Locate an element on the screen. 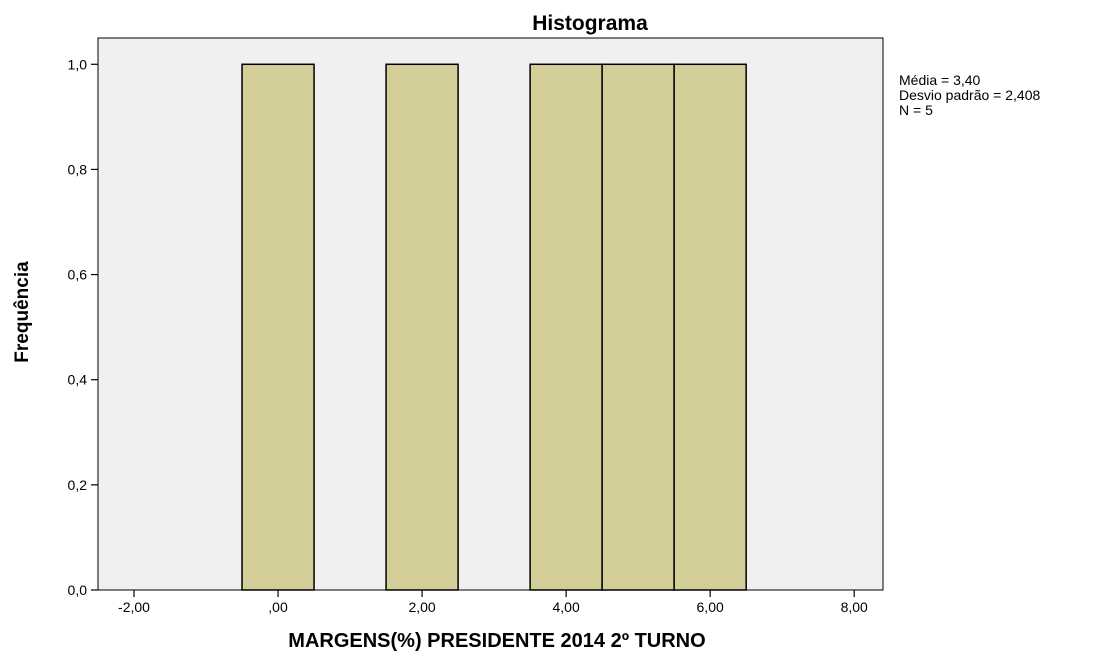 This screenshot has width=1108, height=656. y-tick-label-4: 0,8 is located at coordinates (78, 169).